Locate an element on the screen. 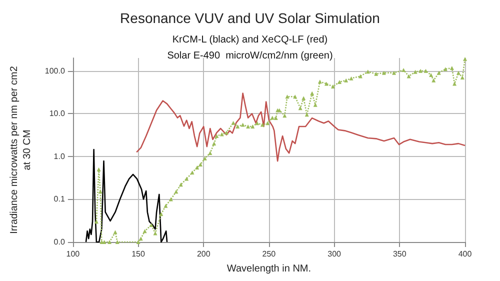 The width and height of the screenshot is (500, 281). x-tick-label: 150 is located at coordinates (139, 254).